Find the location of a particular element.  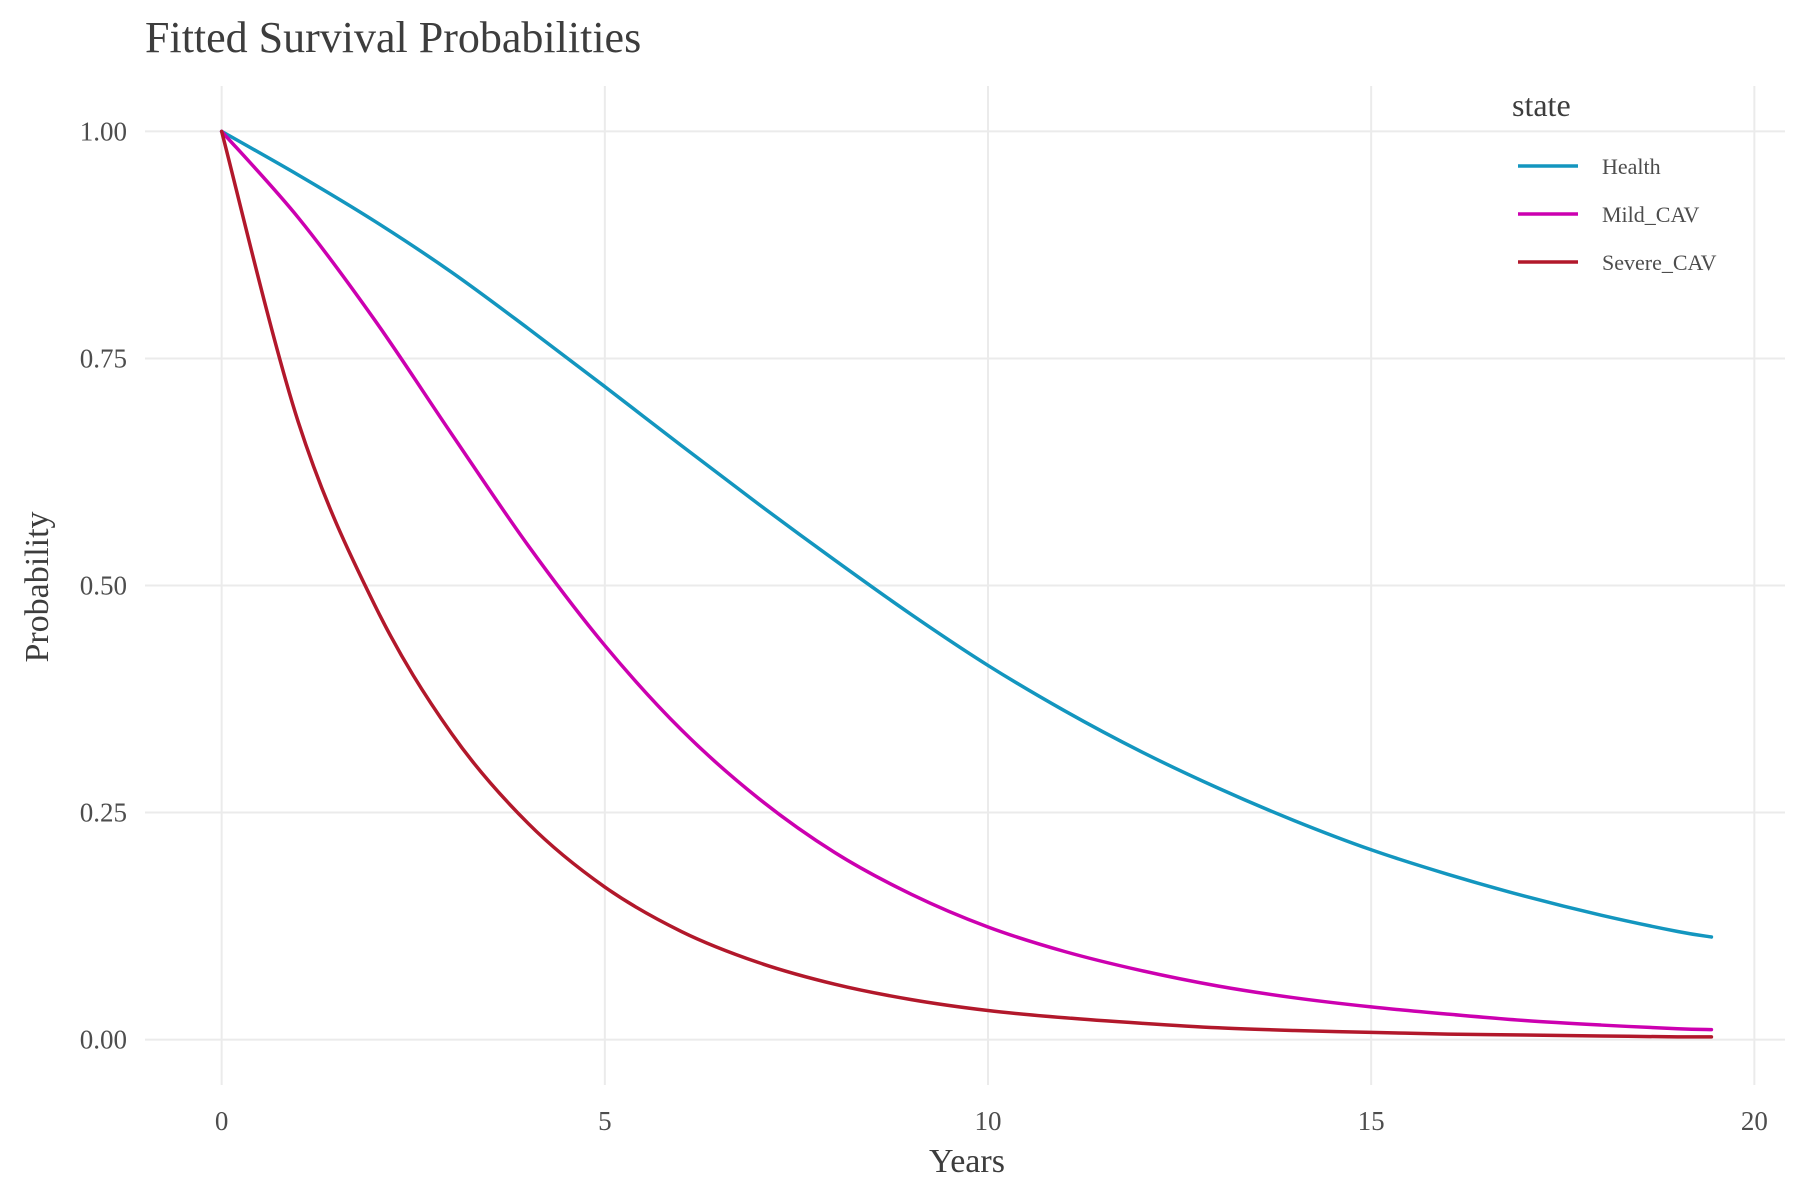

x-tick-label: 20 is located at coordinates (1754, 1121).